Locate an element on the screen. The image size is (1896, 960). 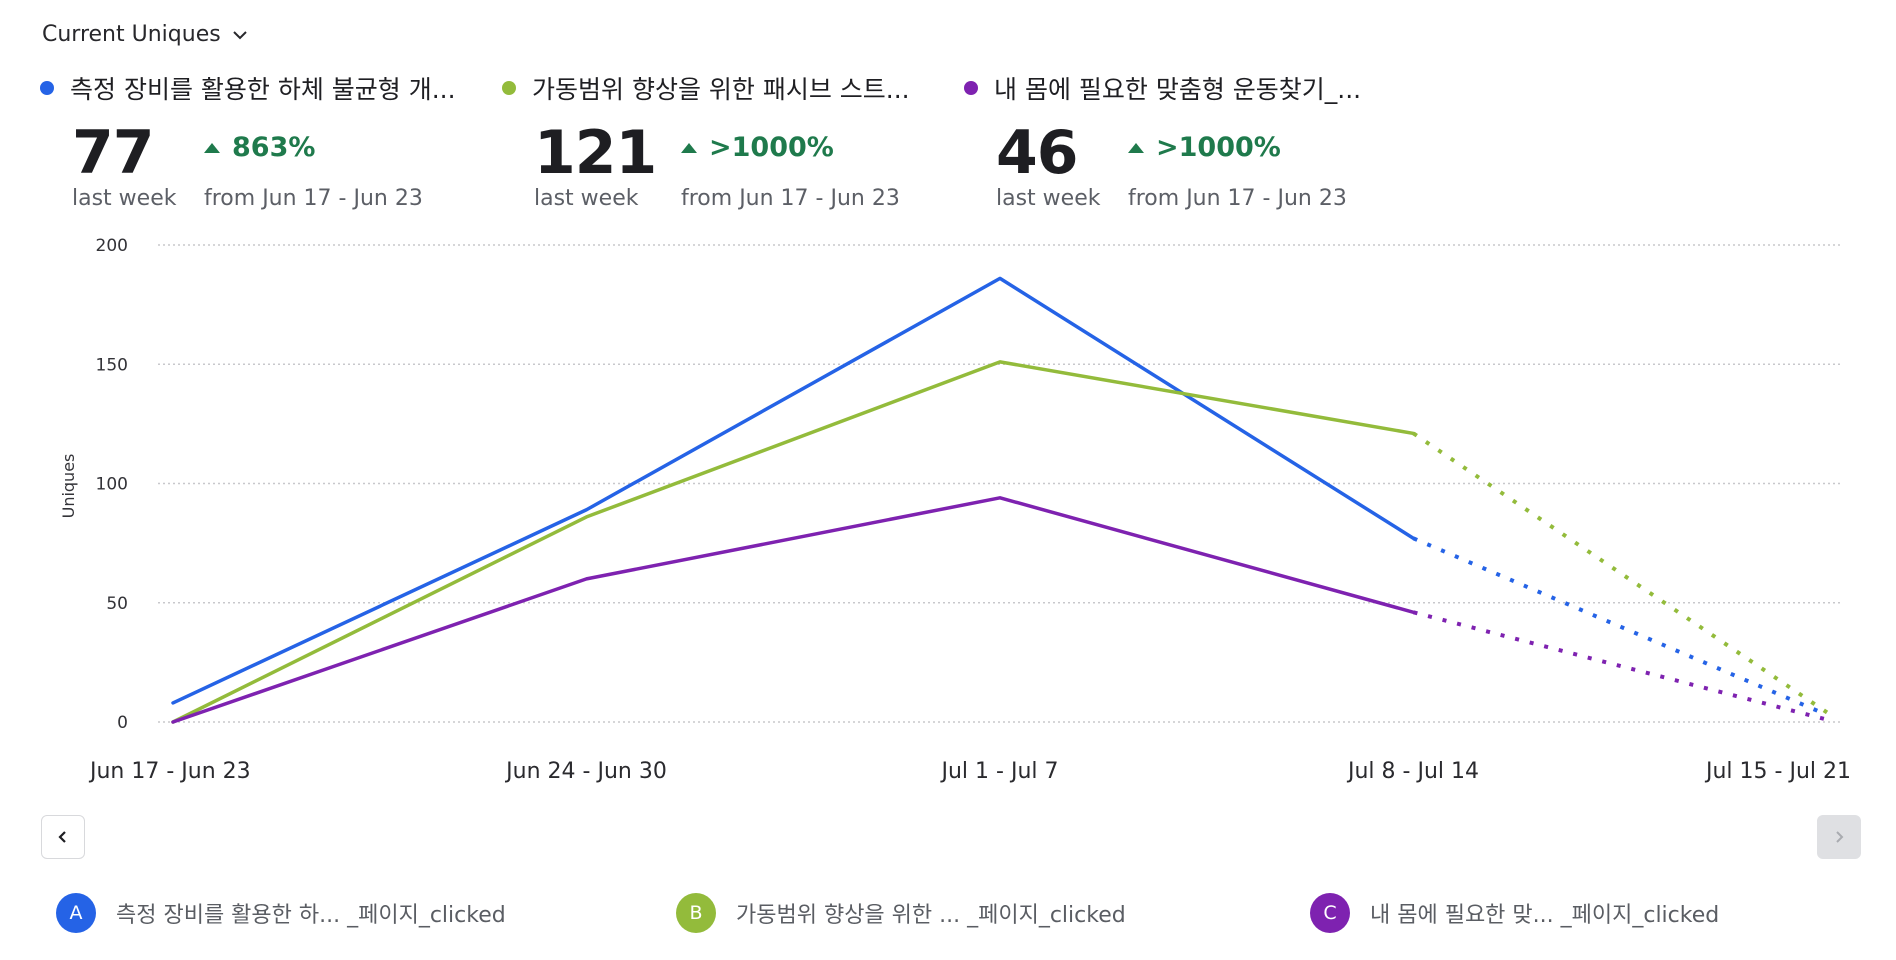
series-badge-c: C is located at coordinates (1330, 913).